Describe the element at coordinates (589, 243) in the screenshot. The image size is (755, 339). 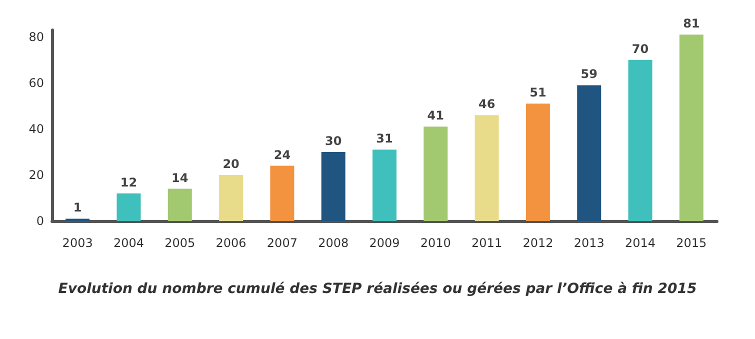
I see `x-tick-label: 2013` at that location.